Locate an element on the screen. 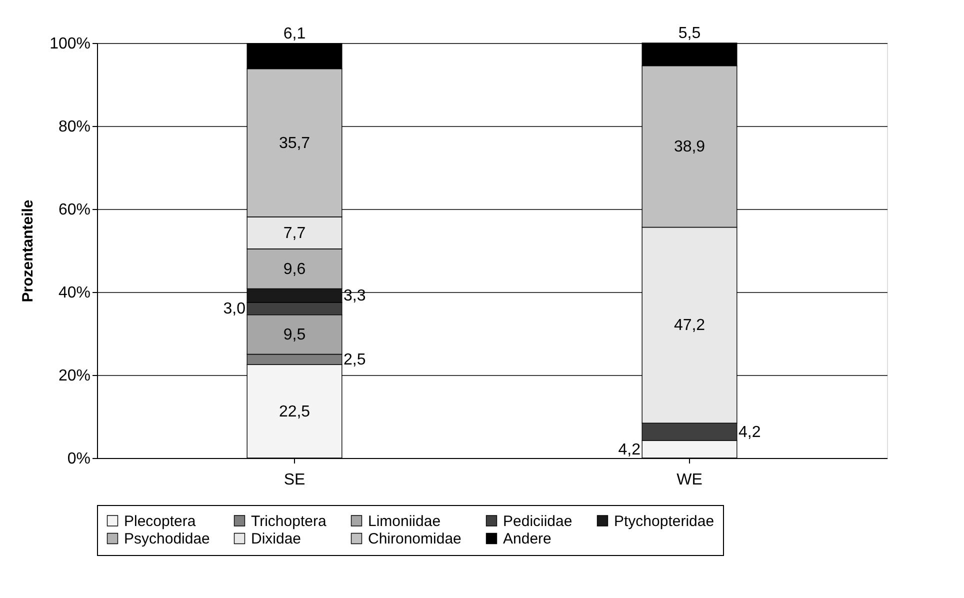 The height and width of the screenshot is (598, 964). legend-label: Trichoptera is located at coordinates (289, 521).